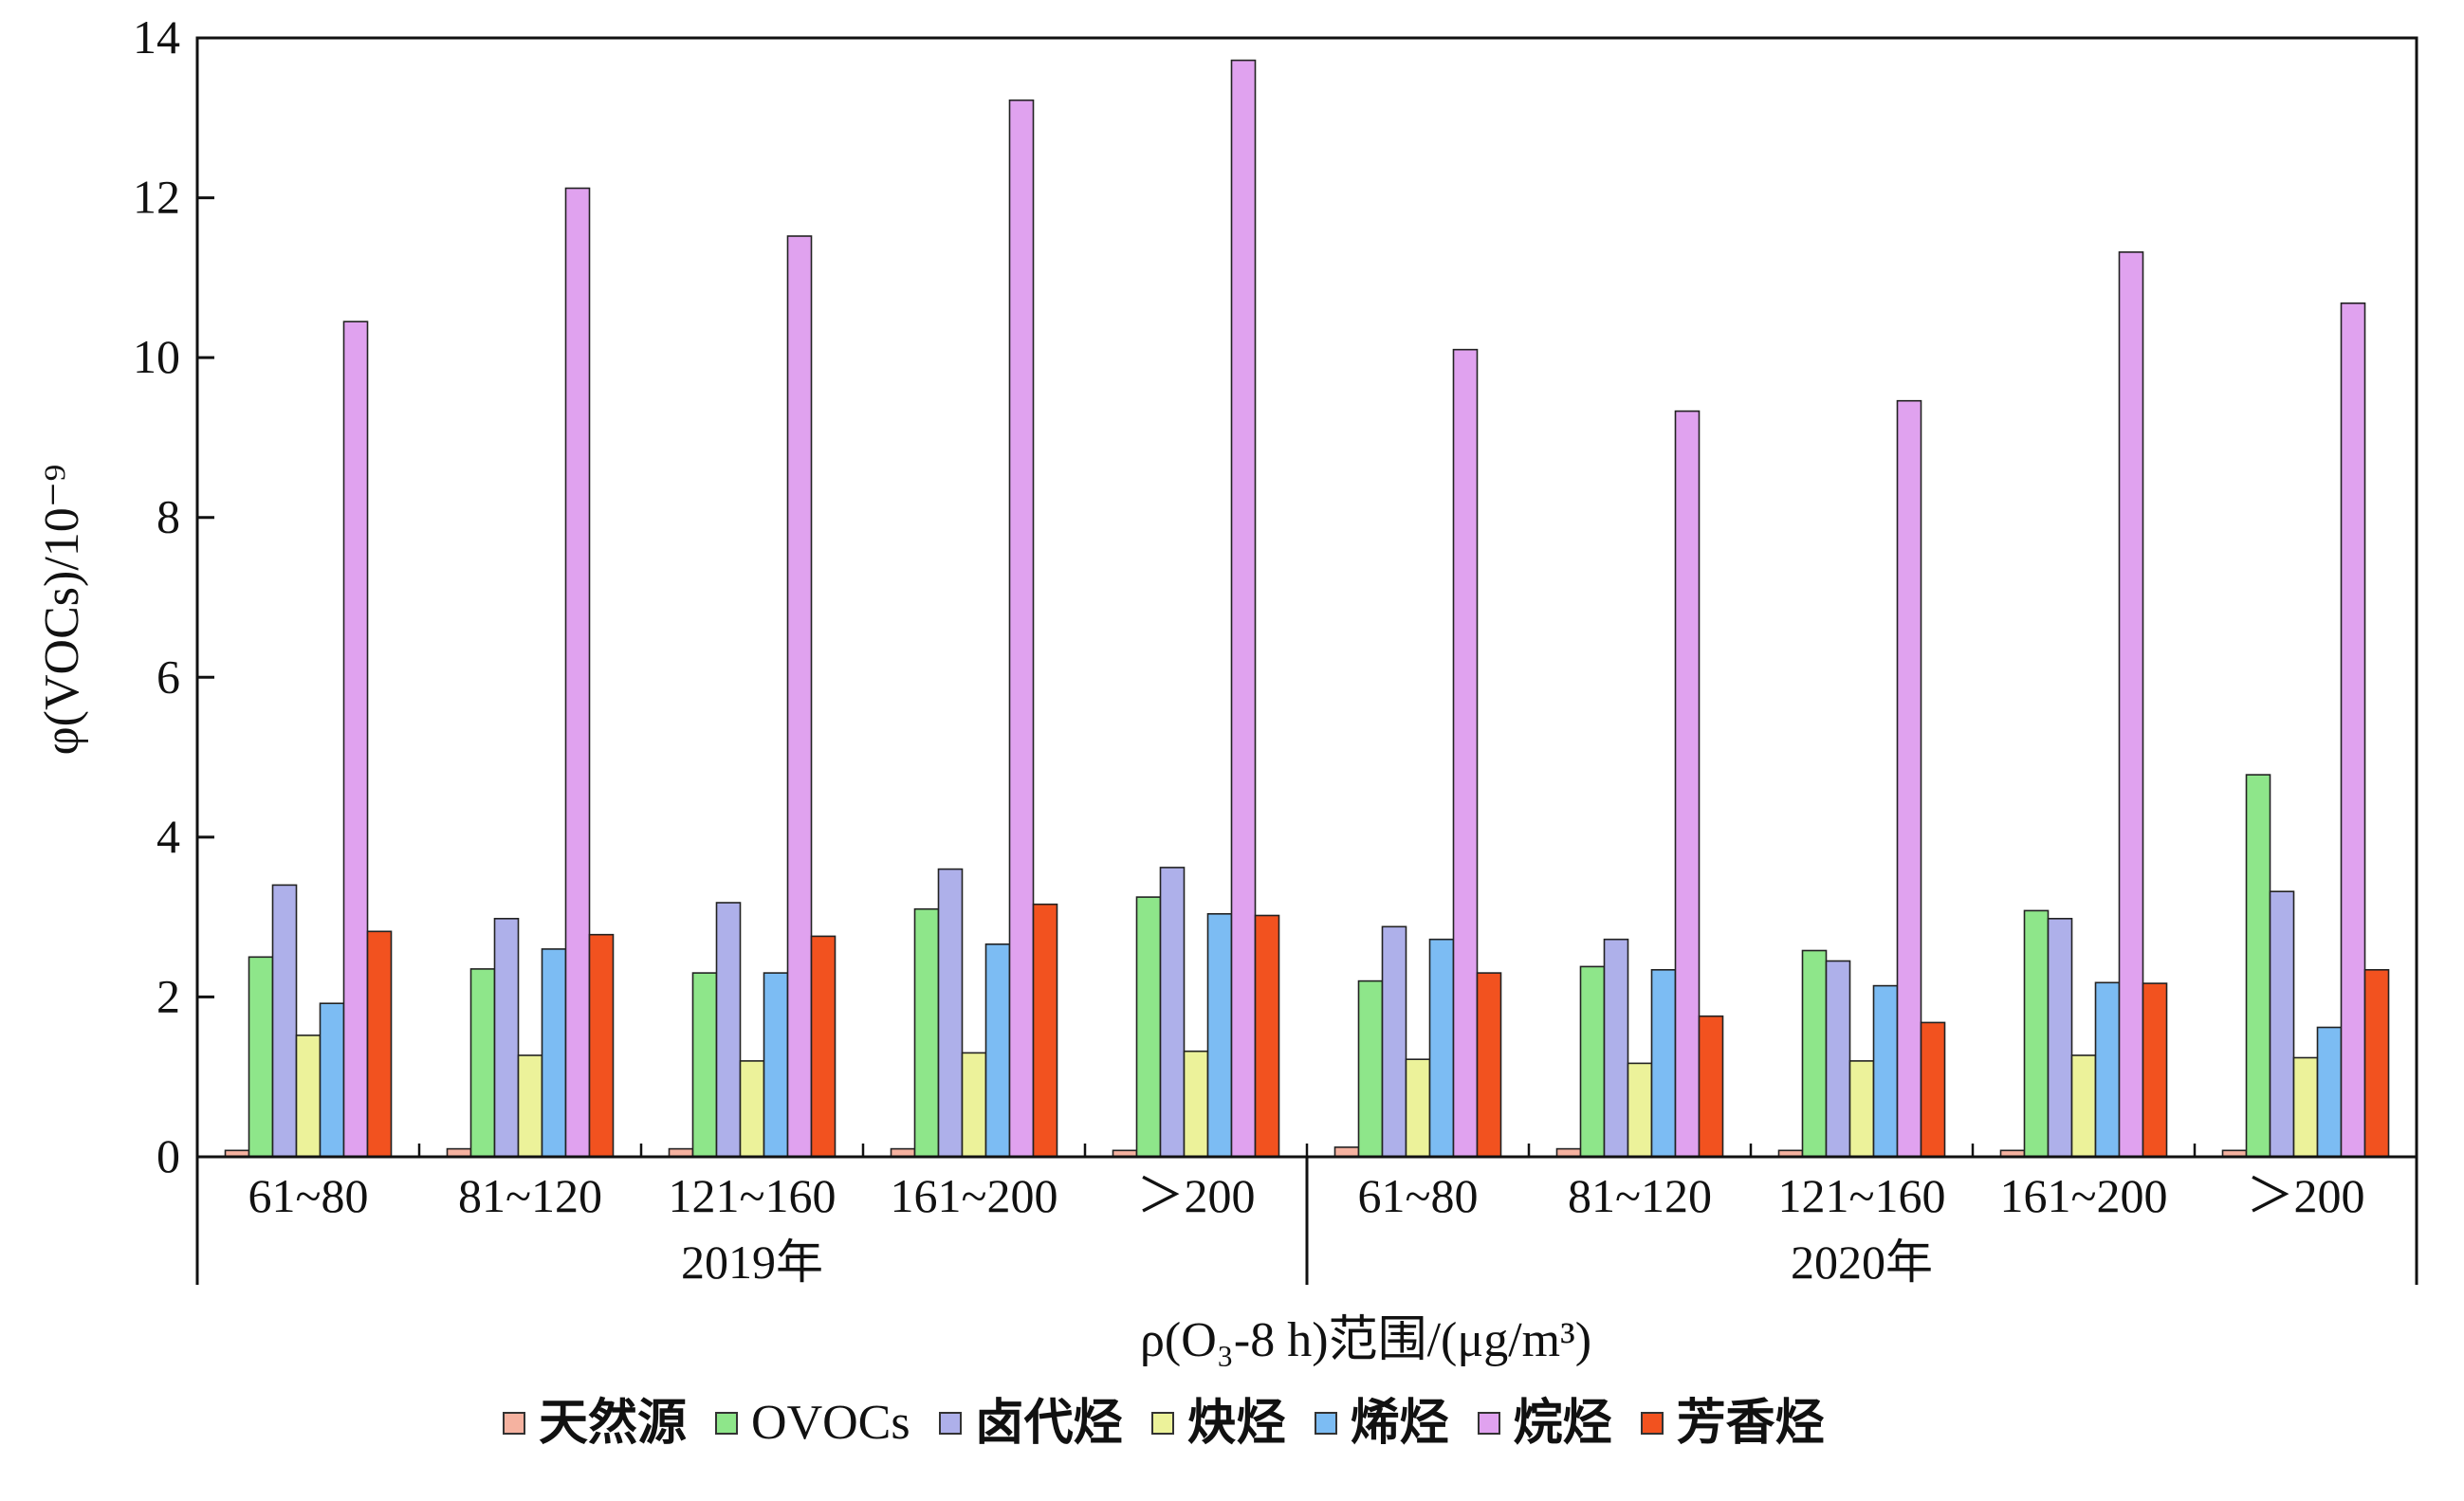 The height and width of the screenshot is (1501, 2464). I want to click on group-label: 2019年, so click(752, 1262).